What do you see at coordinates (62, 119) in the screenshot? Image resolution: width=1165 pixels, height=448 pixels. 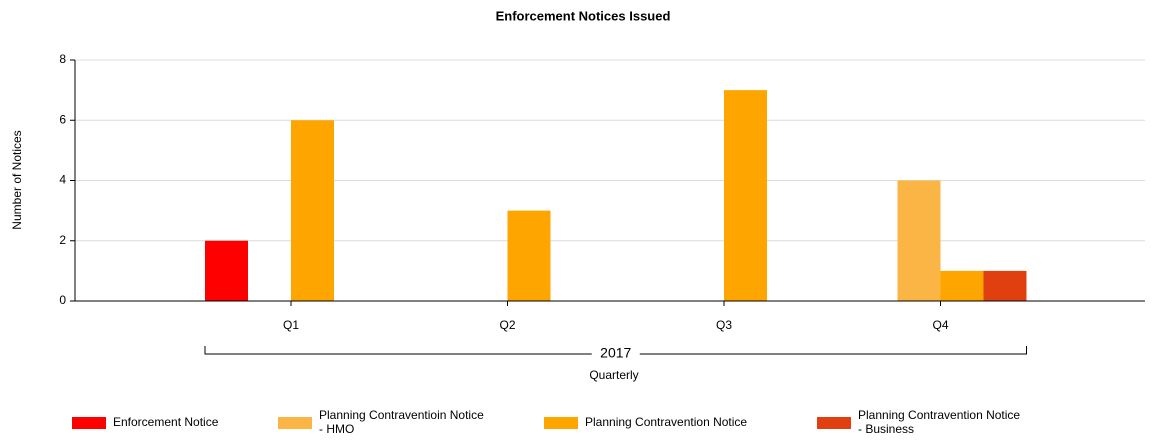 I see `y-tick-label: 6` at bounding box center [62, 119].